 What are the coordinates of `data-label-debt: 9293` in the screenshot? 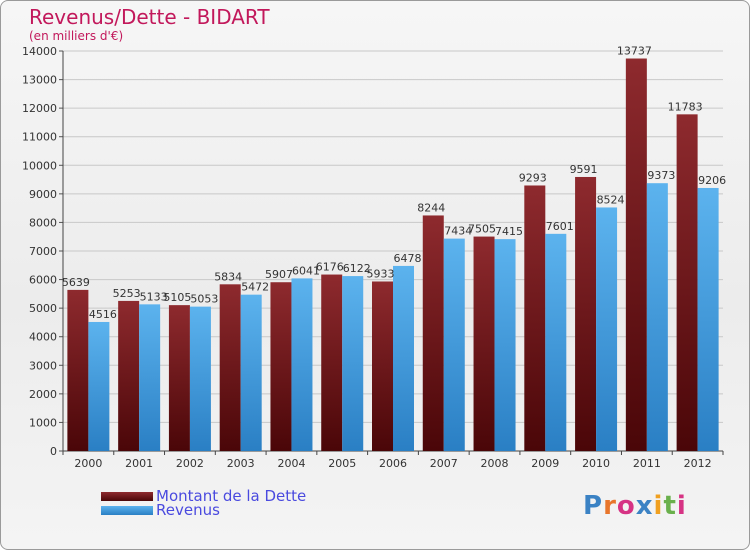 It's located at (533, 177).